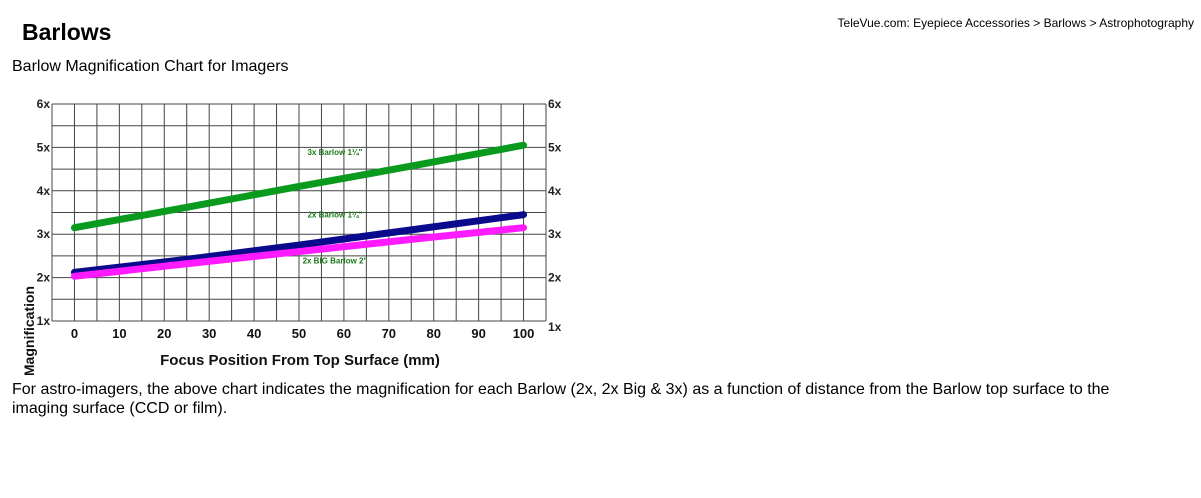 This screenshot has height=498, width=1201. Describe the element at coordinates (933, 23) in the screenshot. I see `breadcrumb-link-home: TeleVue.com: Eyepiece Accessories` at that location.